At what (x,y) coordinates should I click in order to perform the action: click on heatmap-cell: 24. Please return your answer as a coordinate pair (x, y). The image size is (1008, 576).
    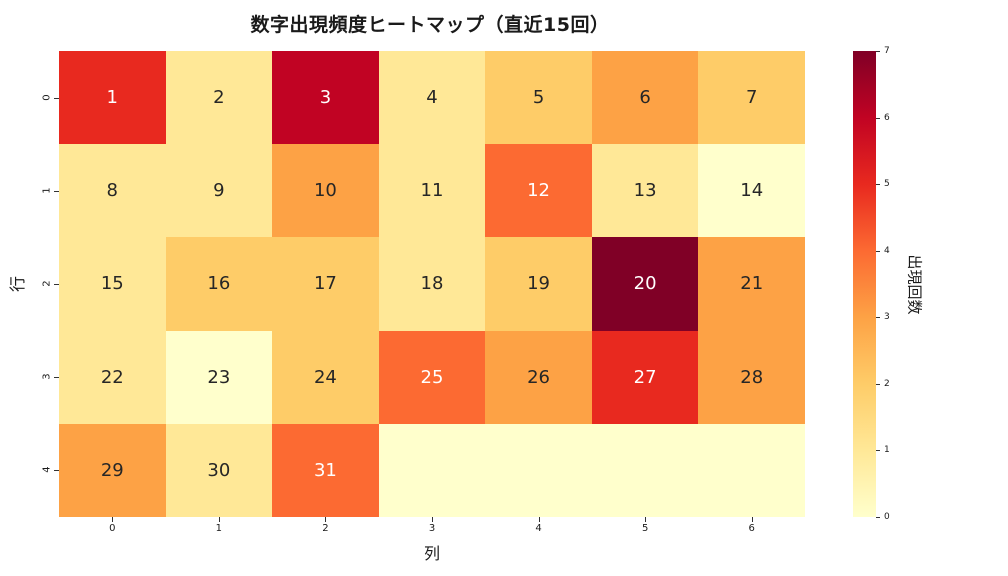
    Looking at the image, I should click on (325, 377).